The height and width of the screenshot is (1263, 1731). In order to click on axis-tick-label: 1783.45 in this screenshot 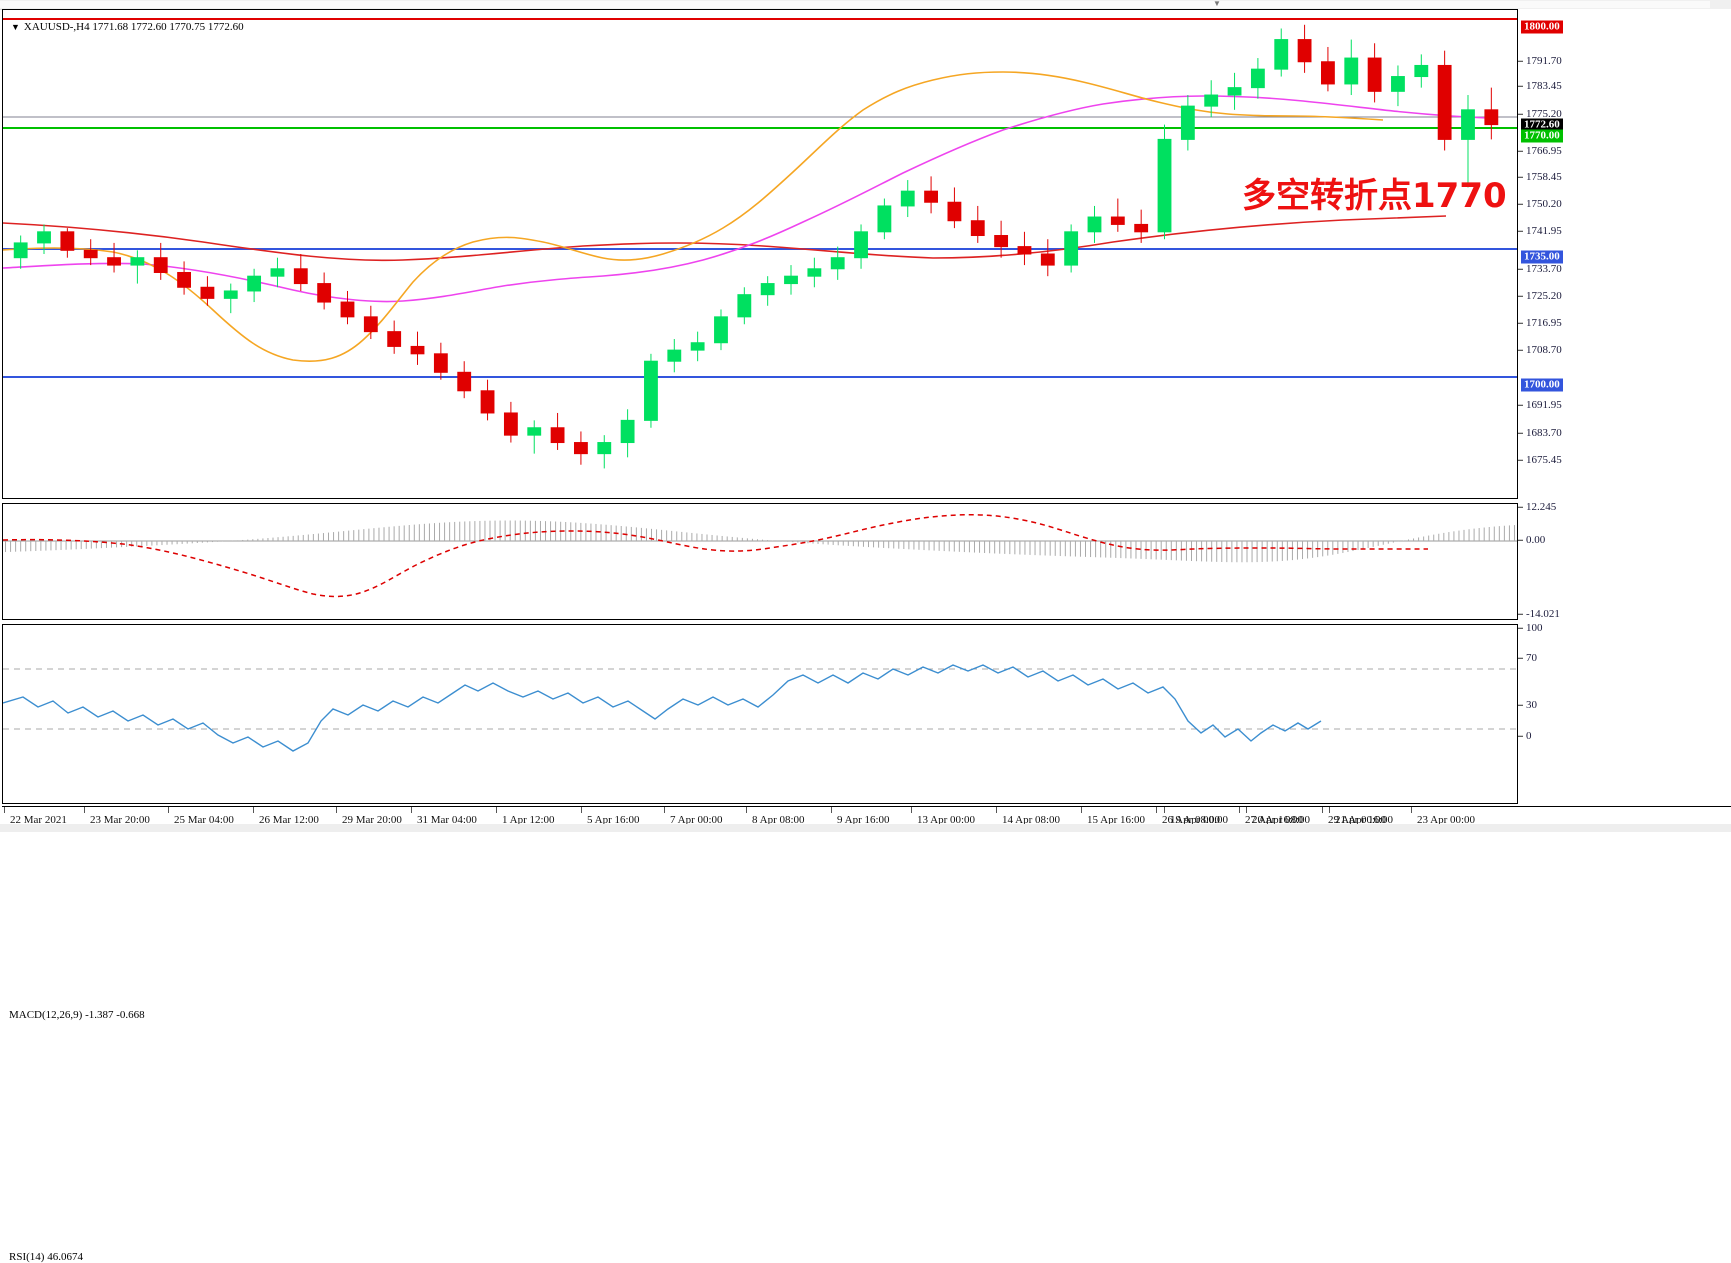, I will do `click(1540, 86)`.